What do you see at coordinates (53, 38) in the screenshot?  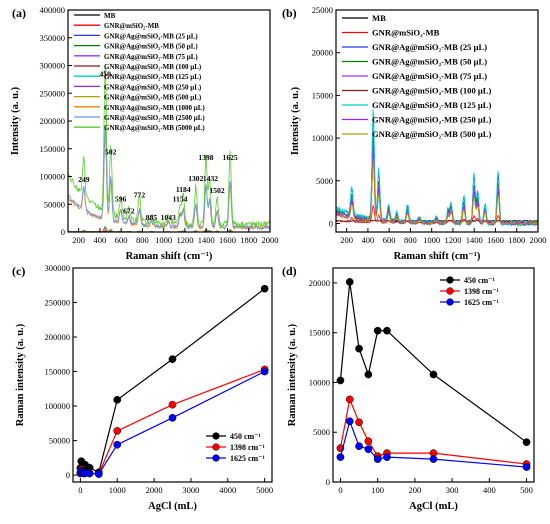 I see `y-tick-label: 350000` at bounding box center [53, 38].